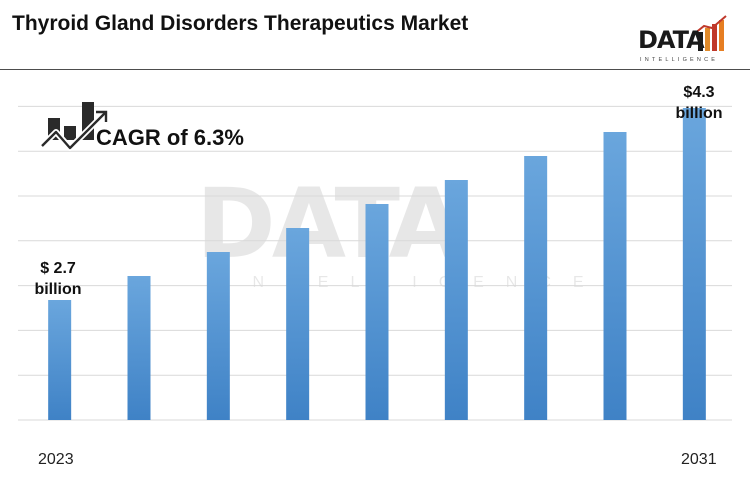 The image size is (750, 500). Describe the element at coordinates (671, 40) in the screenshot. I see `logo-brand-text: DATA` at that location.